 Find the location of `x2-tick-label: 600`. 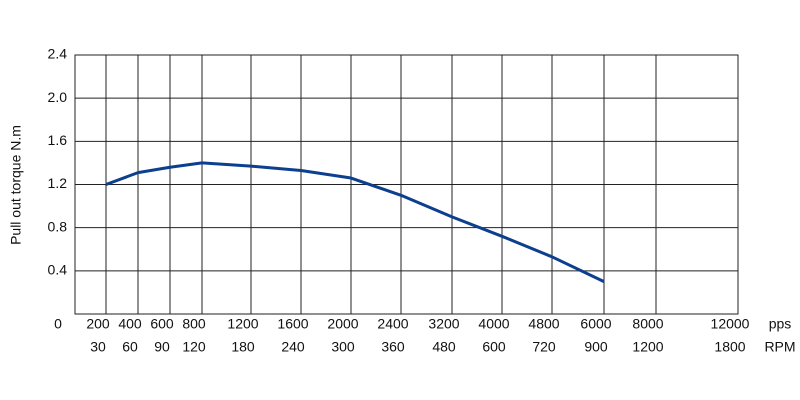

x2-tick-label: 600 is located at coordinates (494, 347).